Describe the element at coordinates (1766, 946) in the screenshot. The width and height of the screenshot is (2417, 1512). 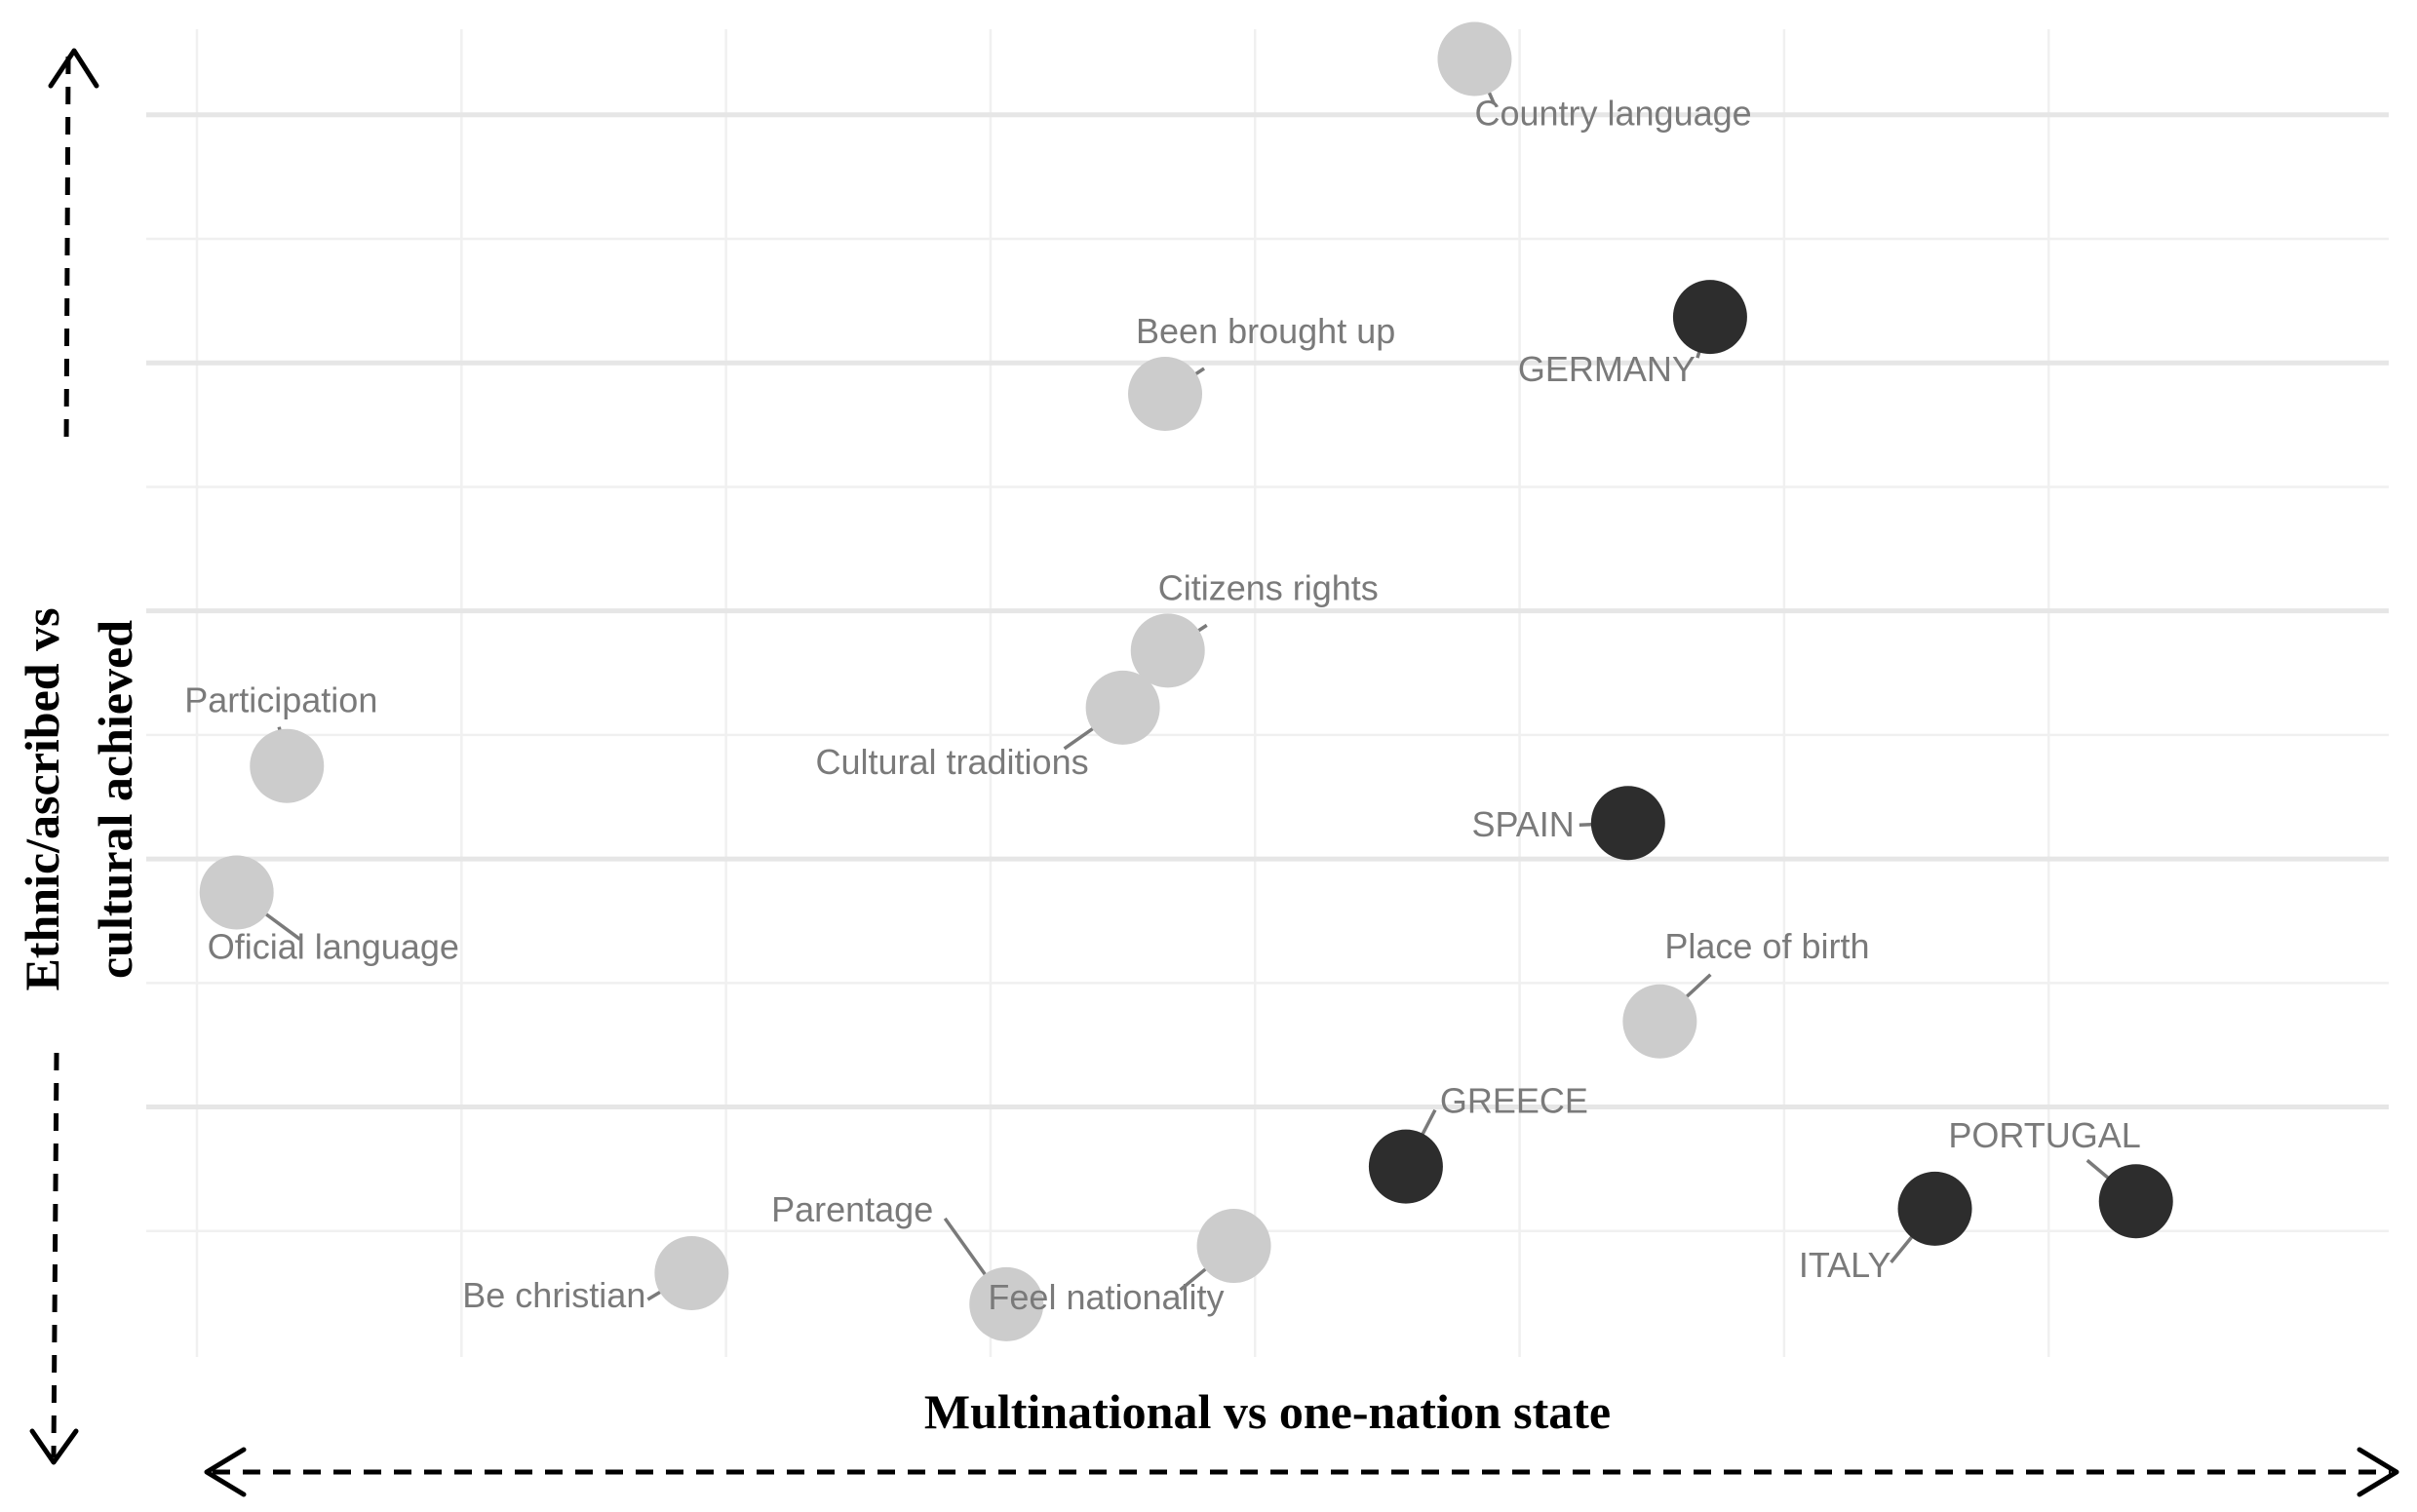
I see `label-place-of-birth: Place of birth` at that location.